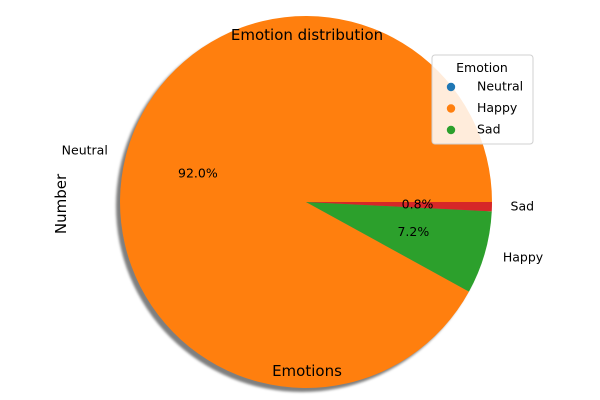 This screenshot has height=400, width=600. What do you see at coordinates (61, 203) in the screenshot?
I see `y-axis-label: Number` at bounding box center [61, 203].